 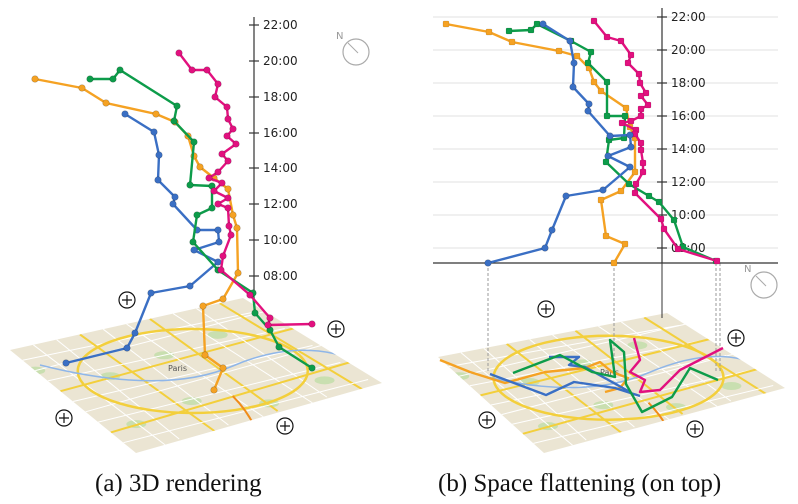 I want to click on green-flat-trajectory, so click(x=615, y=376).